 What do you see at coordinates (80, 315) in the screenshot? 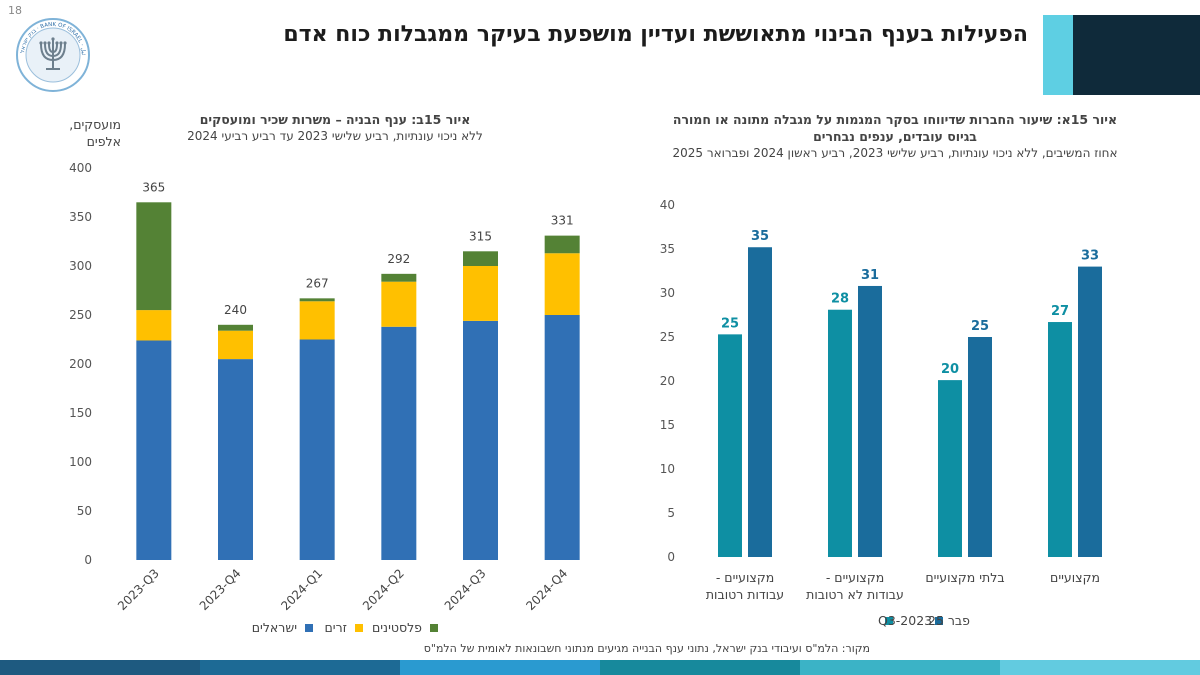
I see `left-y-tick-label: 250` at bounding box center [80, 315].